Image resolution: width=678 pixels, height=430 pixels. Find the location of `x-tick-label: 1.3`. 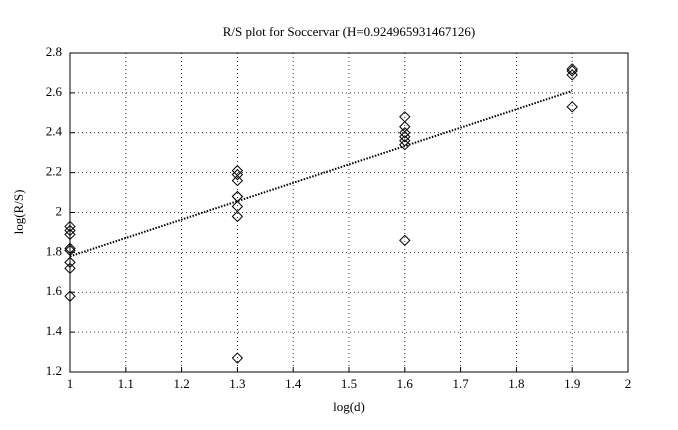

x-tick-label: 1.3 is located at coordinates (237, 383).